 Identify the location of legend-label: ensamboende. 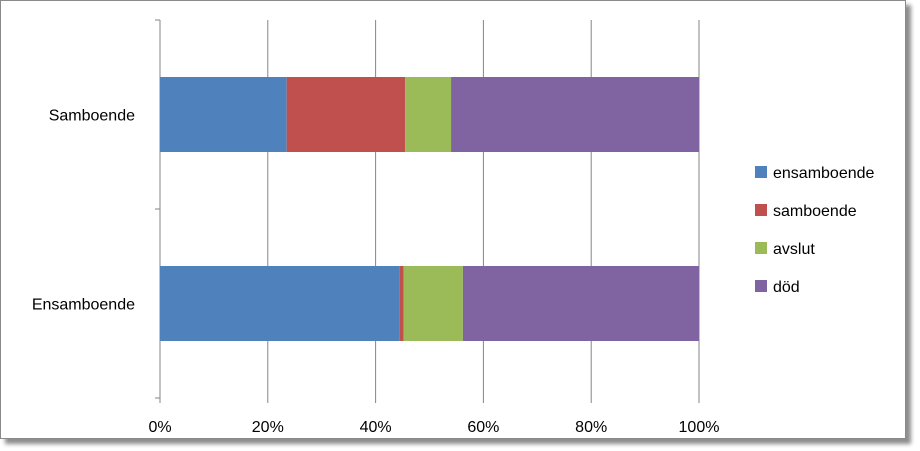
(824, 173).